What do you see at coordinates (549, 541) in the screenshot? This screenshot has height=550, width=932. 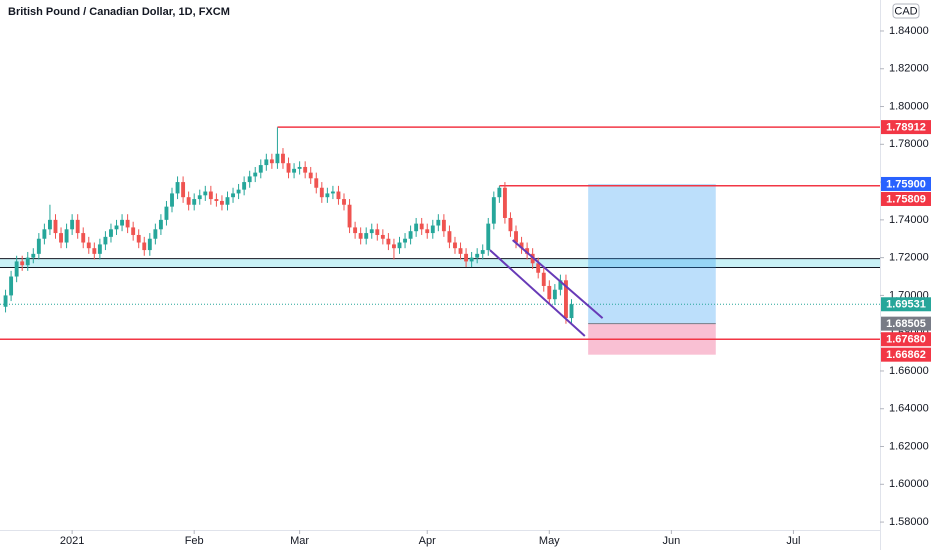 I see `x-tick-label: May` at bounding box center [549, 541].